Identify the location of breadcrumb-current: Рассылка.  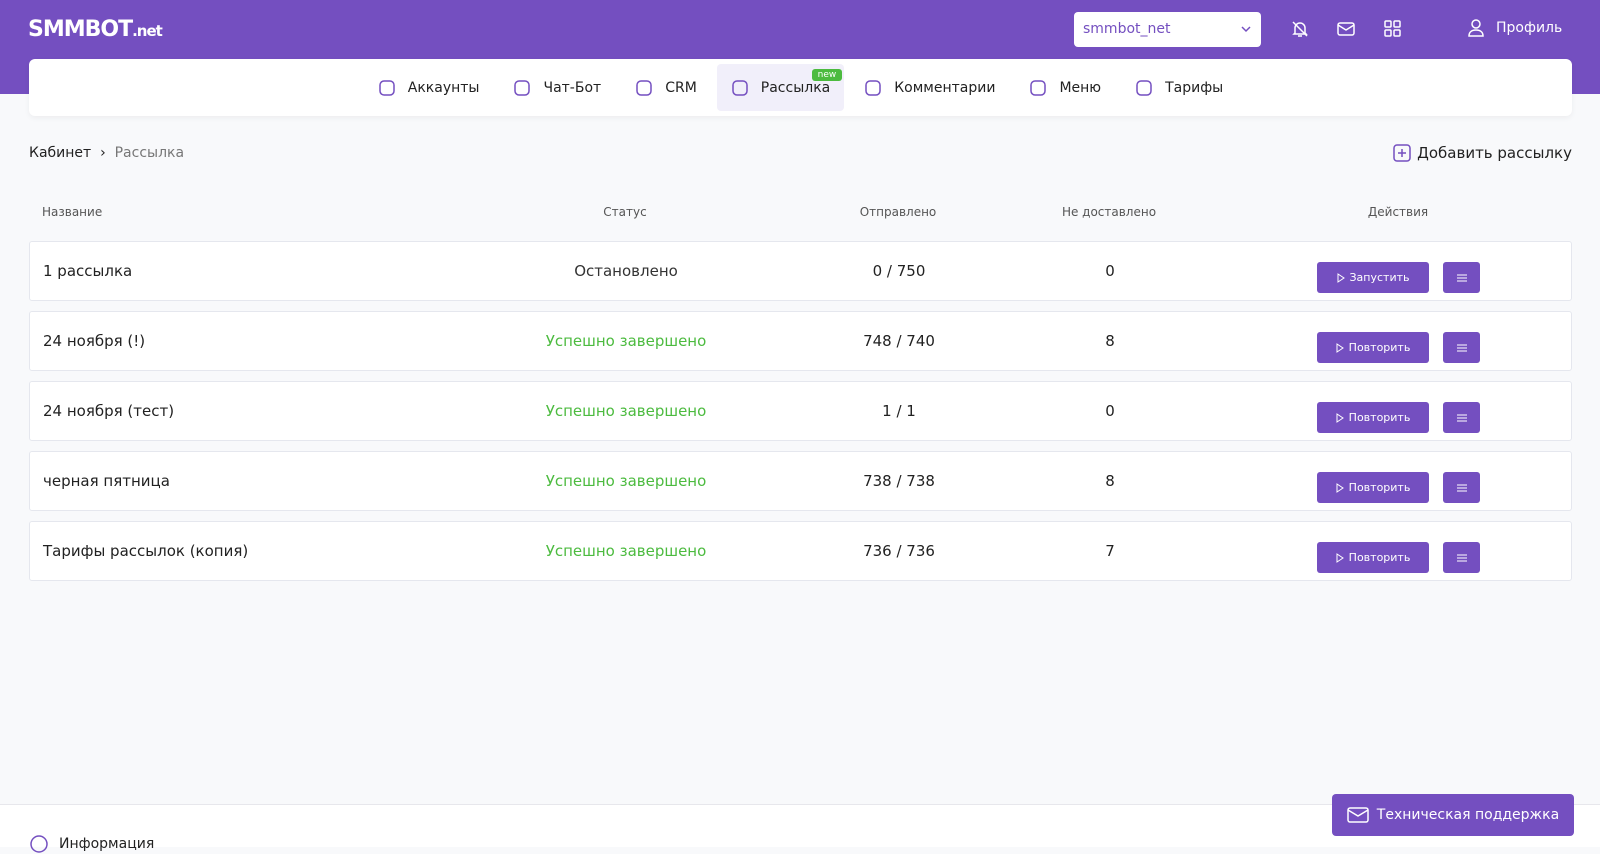
(149, 153).